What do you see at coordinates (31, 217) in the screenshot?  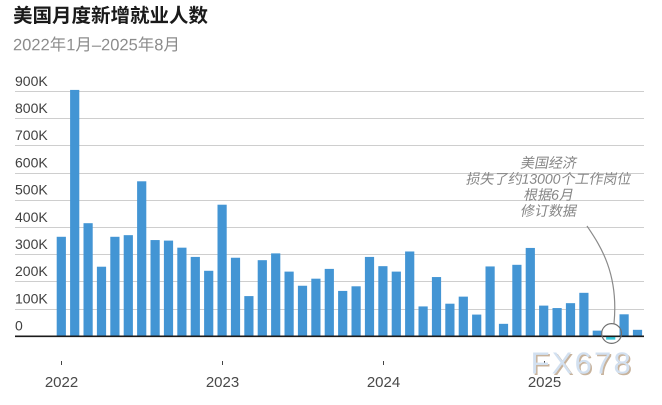 I see `svg-text: 400K` at bounding box center [31, 217].